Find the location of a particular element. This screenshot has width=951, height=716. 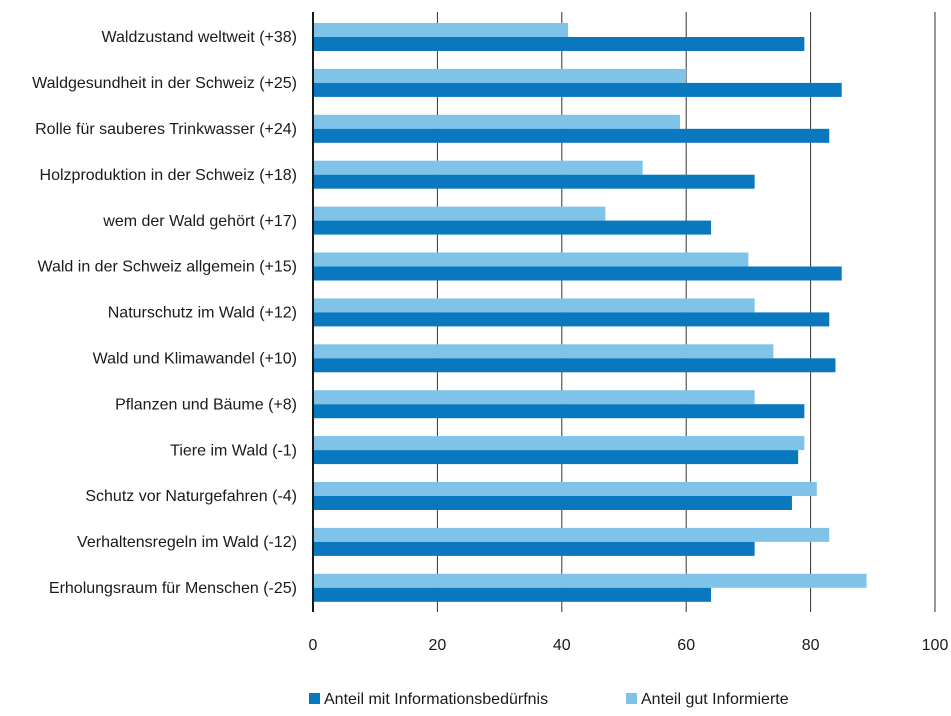

category-label-2: Rolle für sauberes Trinkwasser (+24) is located at coordinates (166, 129).